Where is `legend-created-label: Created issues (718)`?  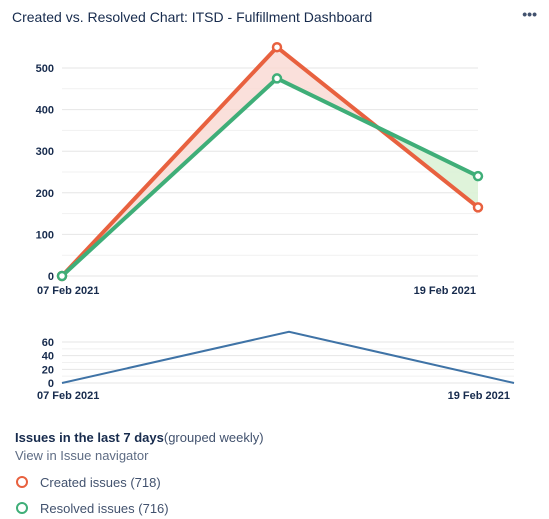 legend-created-label: Created issues (718) is located at coordinates (100, 482).